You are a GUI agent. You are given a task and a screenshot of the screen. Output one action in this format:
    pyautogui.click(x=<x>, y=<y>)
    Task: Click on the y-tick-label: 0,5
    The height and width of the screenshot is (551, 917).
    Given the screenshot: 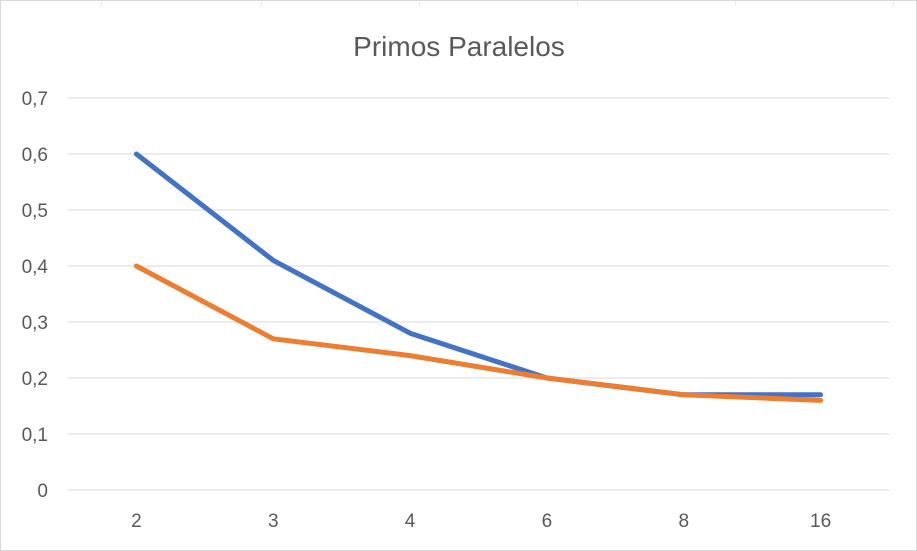 What is the action you would take?
    pyautogui.click(x=35, y=211)
    